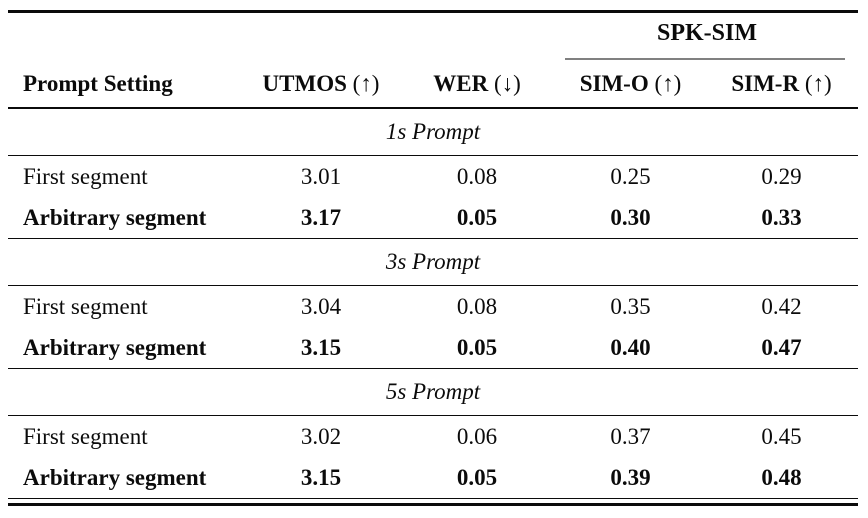  I want to click on section-label-1s-prompt: 1s Prompt, so click(433, 132).